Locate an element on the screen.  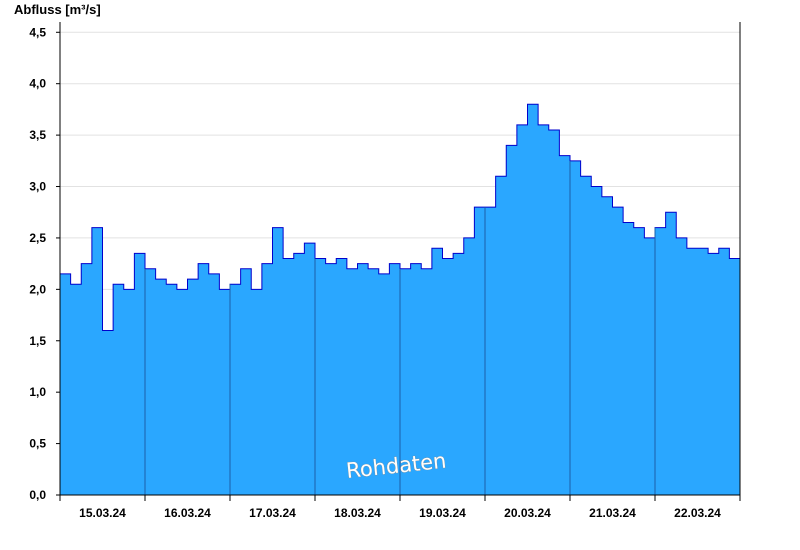
y-tick-labels: 0,0 0,5 1,0 1,5 2,0 2,5 3,0 3,5 4,0 4,5 is located at coordinates (44, 263).